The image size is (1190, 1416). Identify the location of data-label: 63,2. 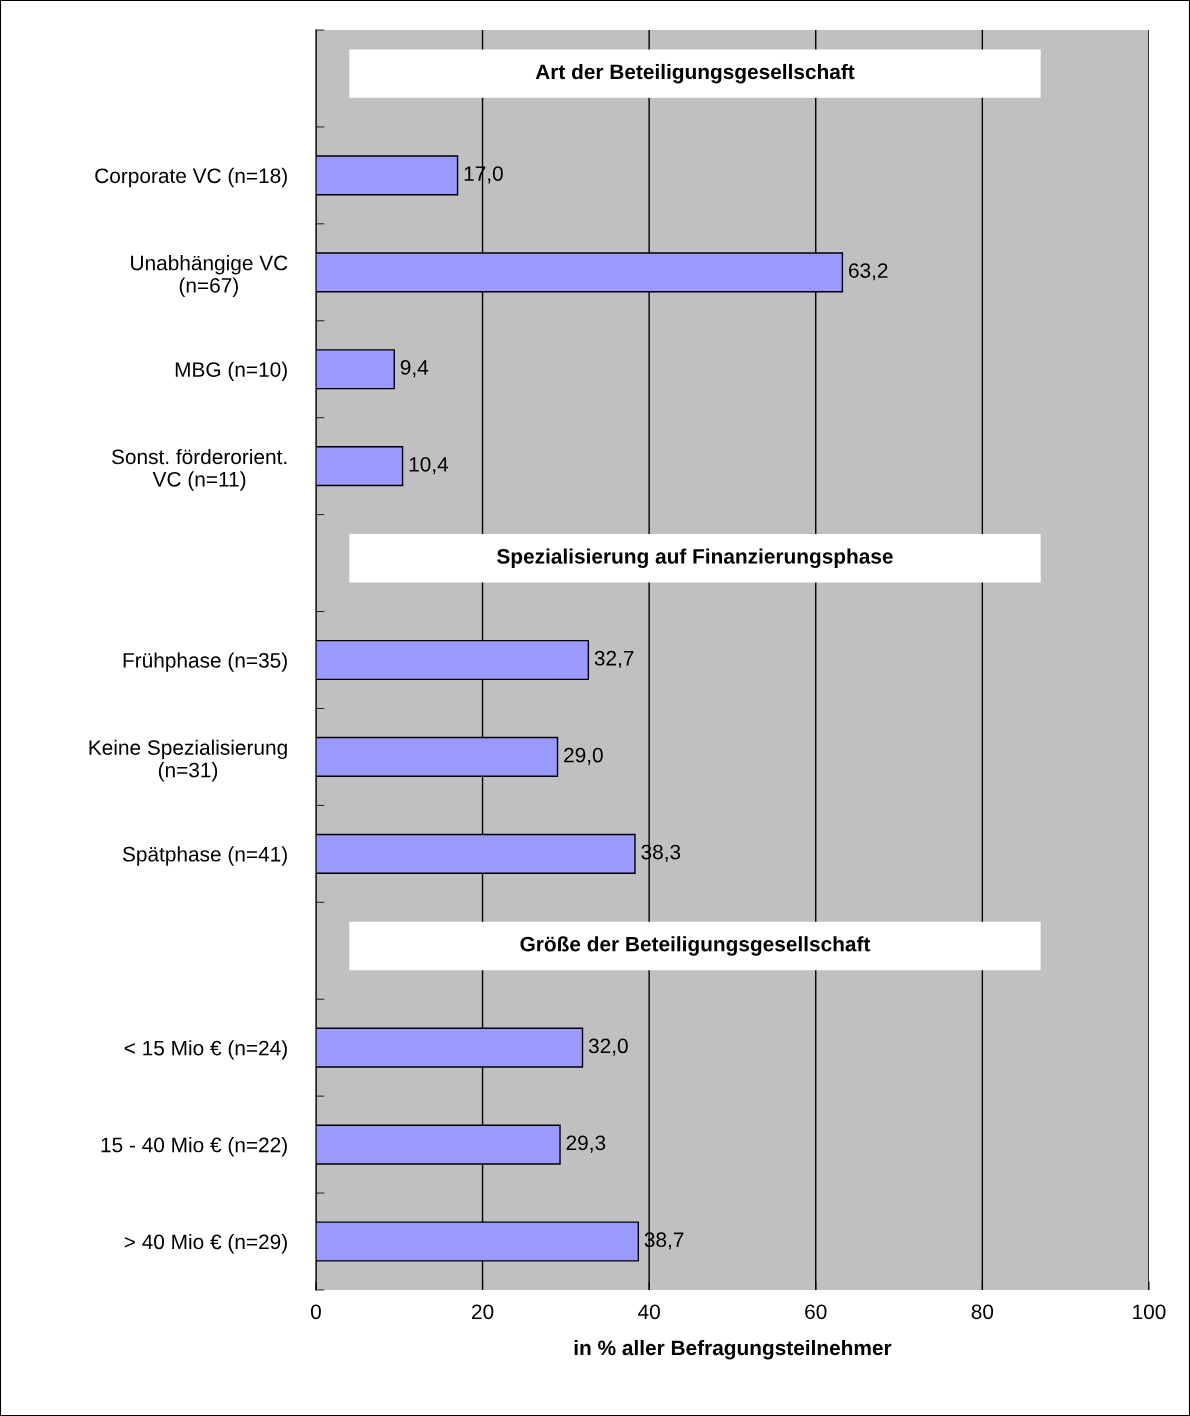
(868, 272).